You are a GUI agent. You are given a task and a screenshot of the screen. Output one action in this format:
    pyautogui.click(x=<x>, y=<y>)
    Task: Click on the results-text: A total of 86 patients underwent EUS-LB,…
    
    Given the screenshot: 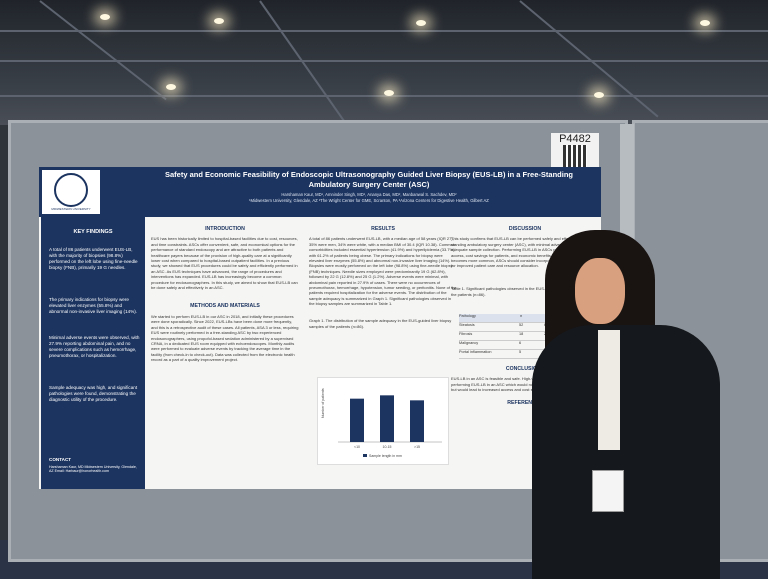 What is the action you would take?
    pyautogui.click(x=383, y=271)
    